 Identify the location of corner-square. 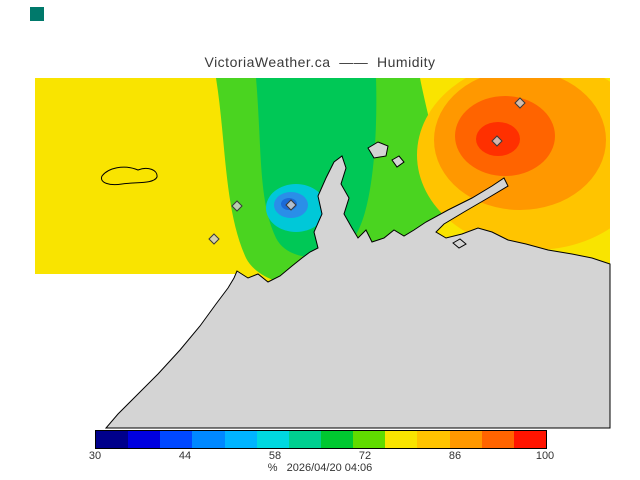
(37, 14).